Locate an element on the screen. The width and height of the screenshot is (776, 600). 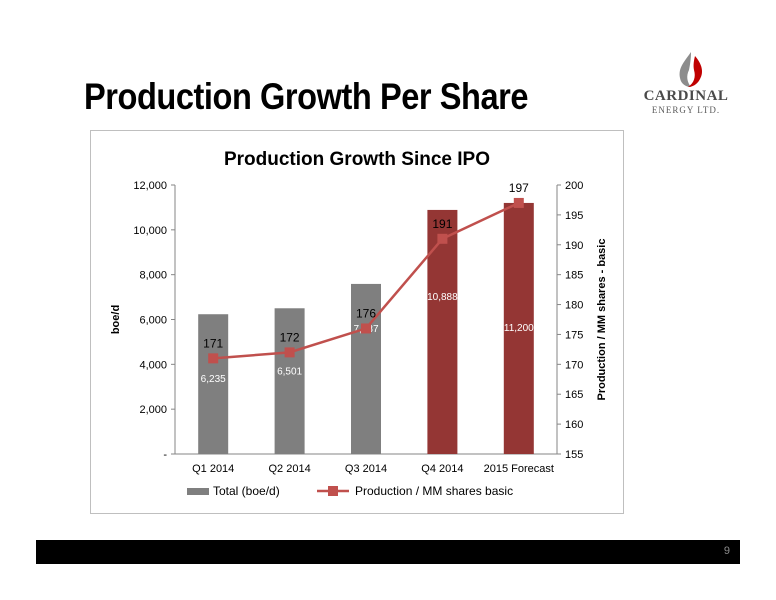
line-data-label: 176 is located at coordinates (366, 313).